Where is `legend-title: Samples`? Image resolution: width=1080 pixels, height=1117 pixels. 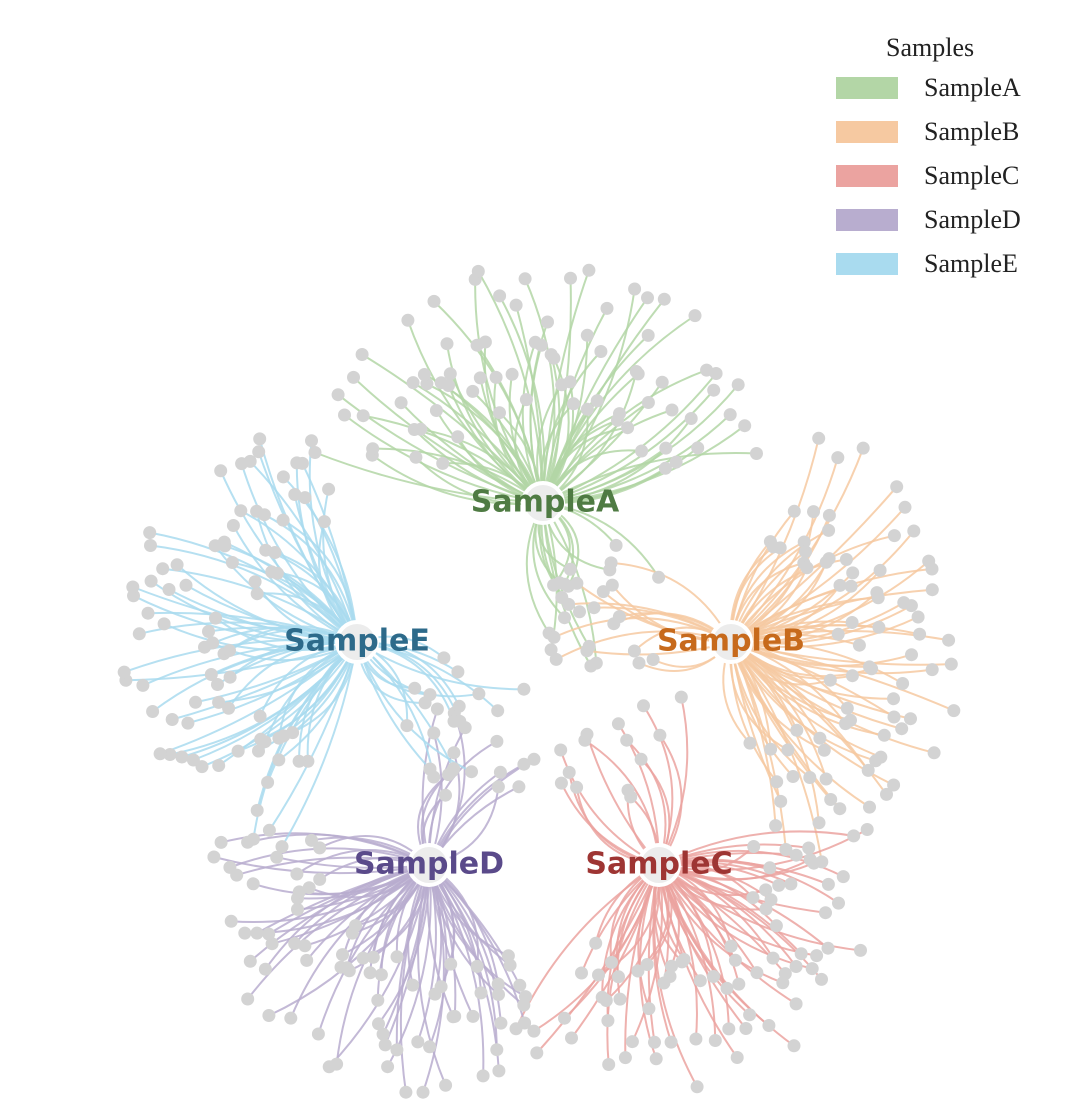
legend-title: Samples is located at coordinates (930, 47).